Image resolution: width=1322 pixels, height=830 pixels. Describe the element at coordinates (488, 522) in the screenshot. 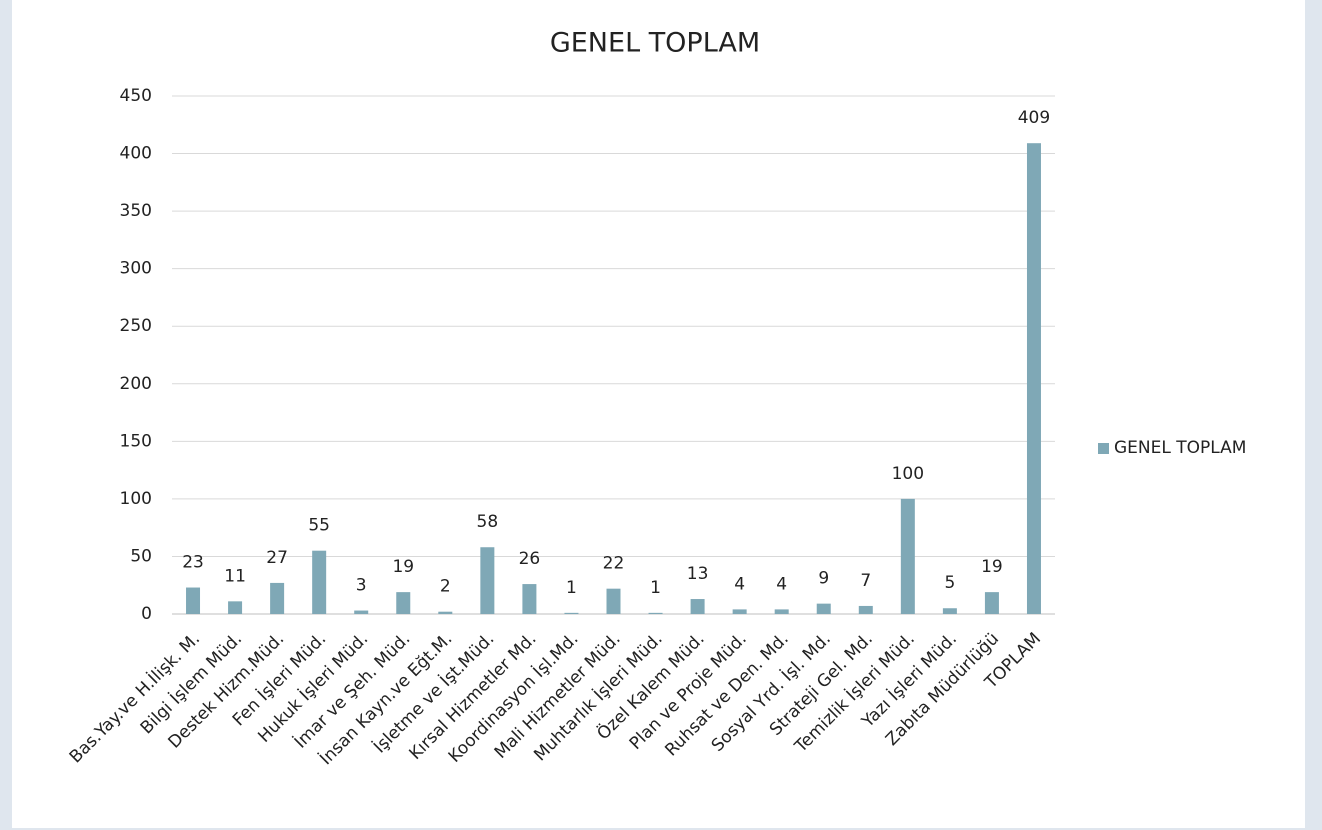

I see `data-label: 58` at that location.